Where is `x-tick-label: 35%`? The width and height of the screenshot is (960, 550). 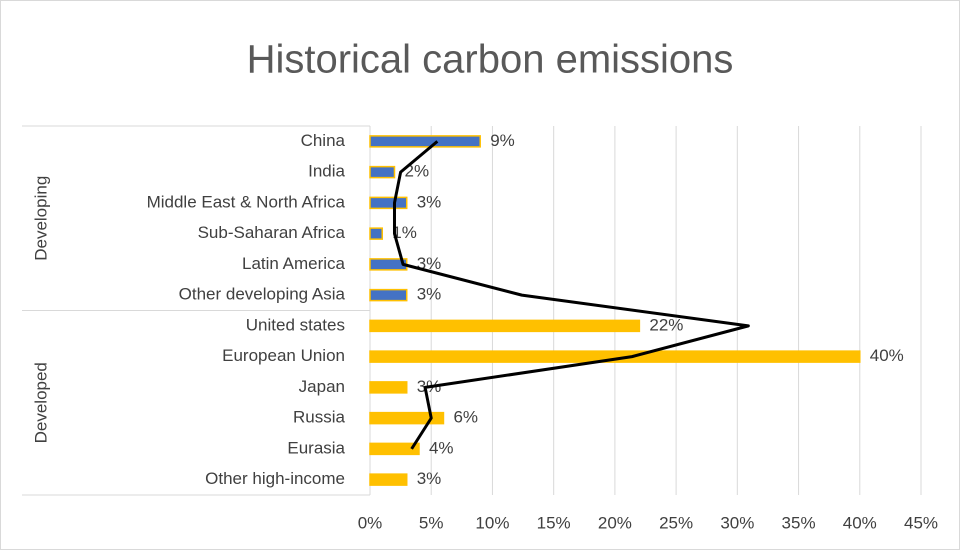
x-tick-label: 35% is located at coordinates (799, 522).